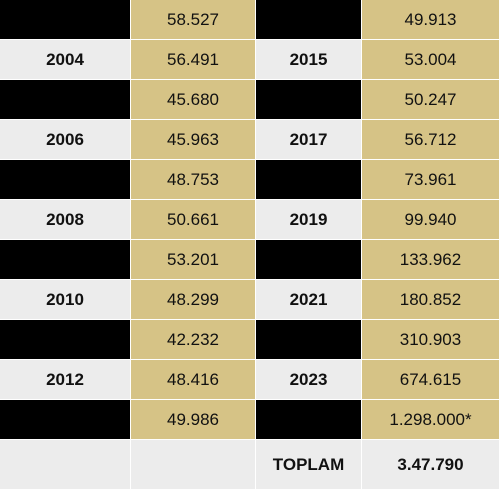 The height and width of the screenshot is (490, 500). What do you see at coordinates (193, 300) in the screenshot?
I see `value-cell-left: 48.299` at bounding box center [193, 300].